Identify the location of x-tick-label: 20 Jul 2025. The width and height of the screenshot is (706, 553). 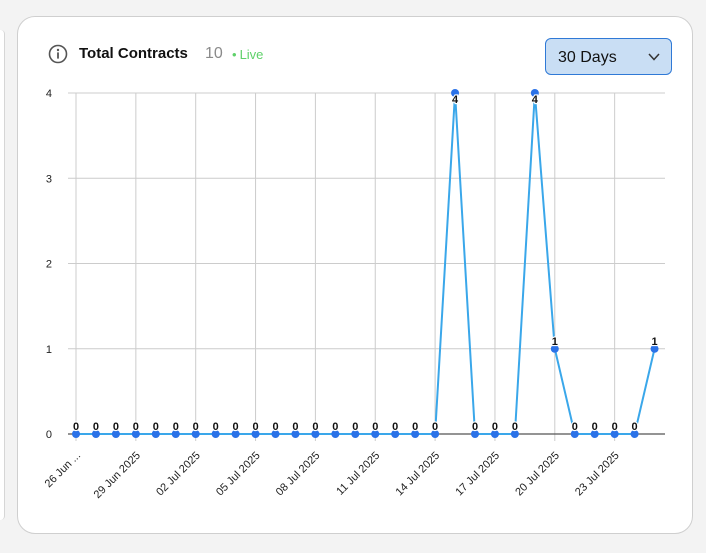
(537, 474).